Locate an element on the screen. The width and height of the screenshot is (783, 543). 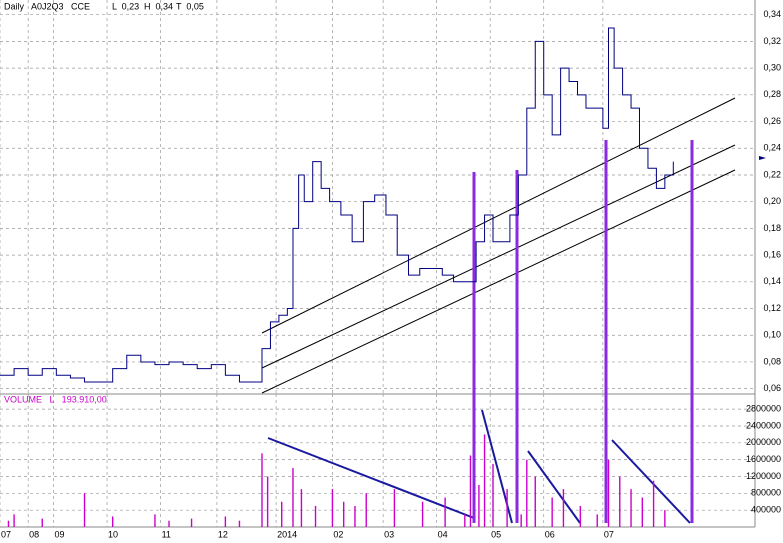
y-tick-label: 0,10 is located at coordinates (772, 335).